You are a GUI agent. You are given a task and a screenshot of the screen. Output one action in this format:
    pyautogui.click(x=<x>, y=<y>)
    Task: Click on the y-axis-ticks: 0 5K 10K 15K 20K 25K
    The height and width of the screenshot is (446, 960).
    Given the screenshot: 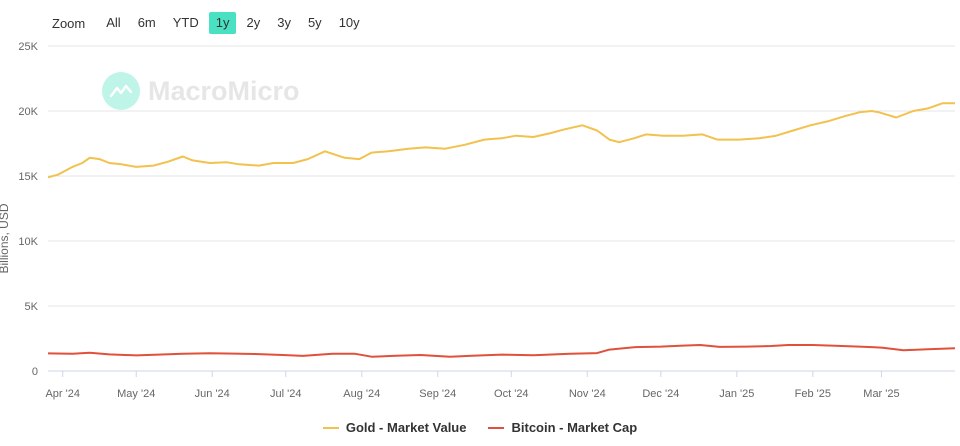 What is the action you would take?
    pyautogui.click(x=28, y=209)
    